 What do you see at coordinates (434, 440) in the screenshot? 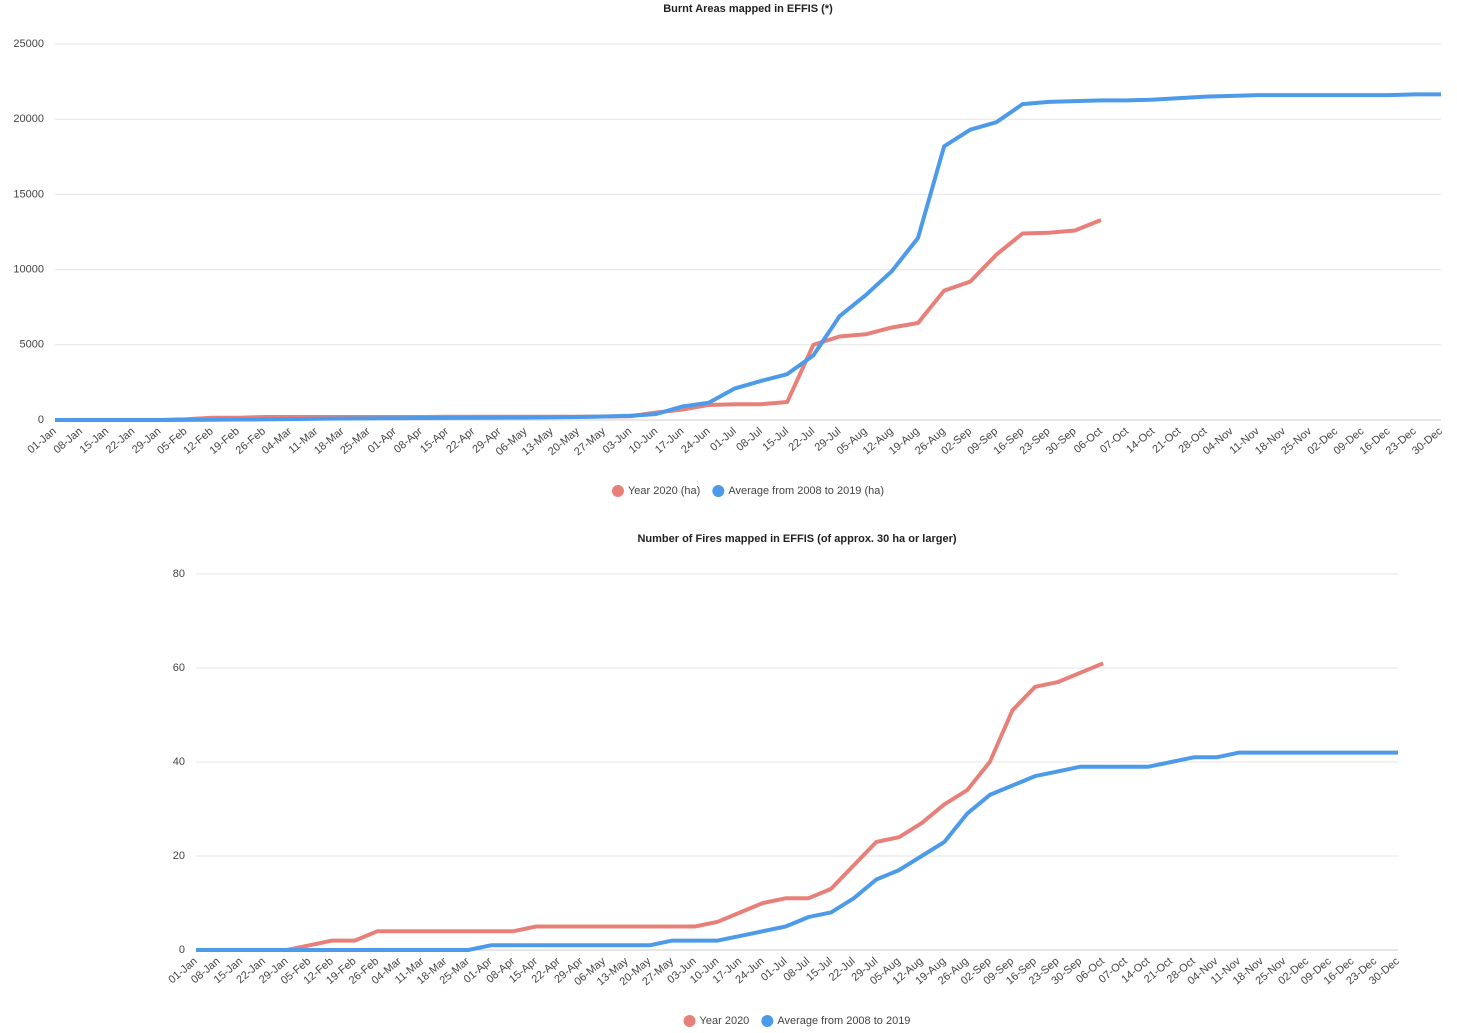
I see `x-tick-label: 15-Apr` at bounding box center [434, 440].